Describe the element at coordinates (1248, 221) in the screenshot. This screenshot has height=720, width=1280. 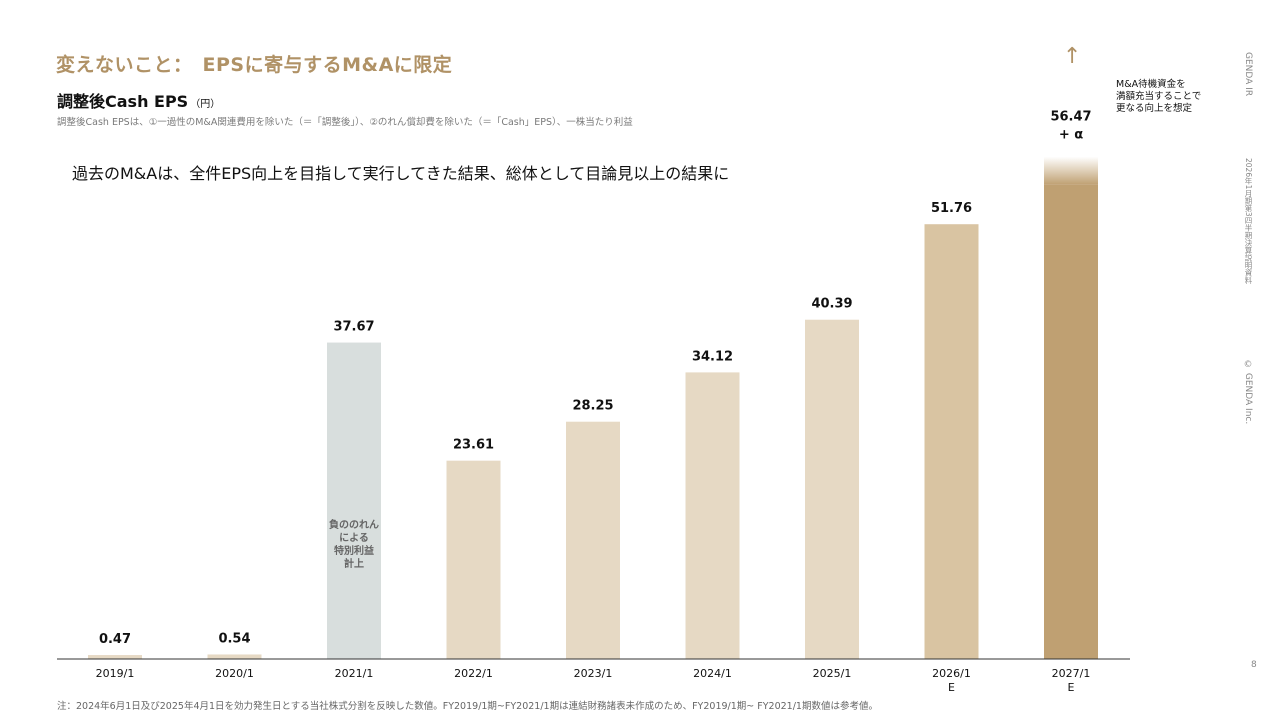
I see `side-report-title: 2026年1月期第3四半期決算説明資料` at that location.